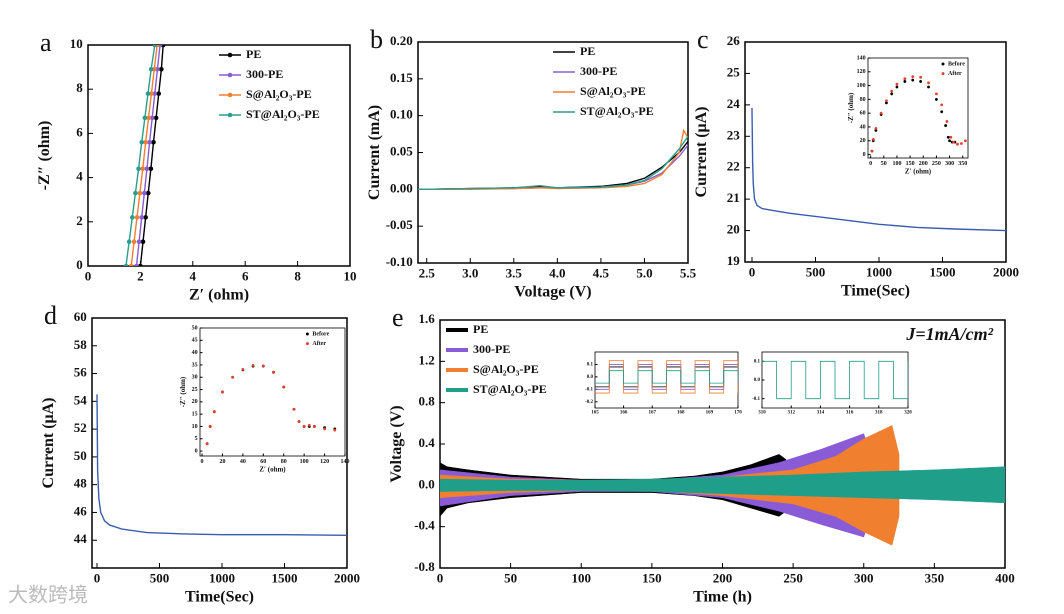 The image size is (1064, 614). Describe the element at coordinates (723, 578) in the screenshot. I see `x-tick-label: 200` at that location.